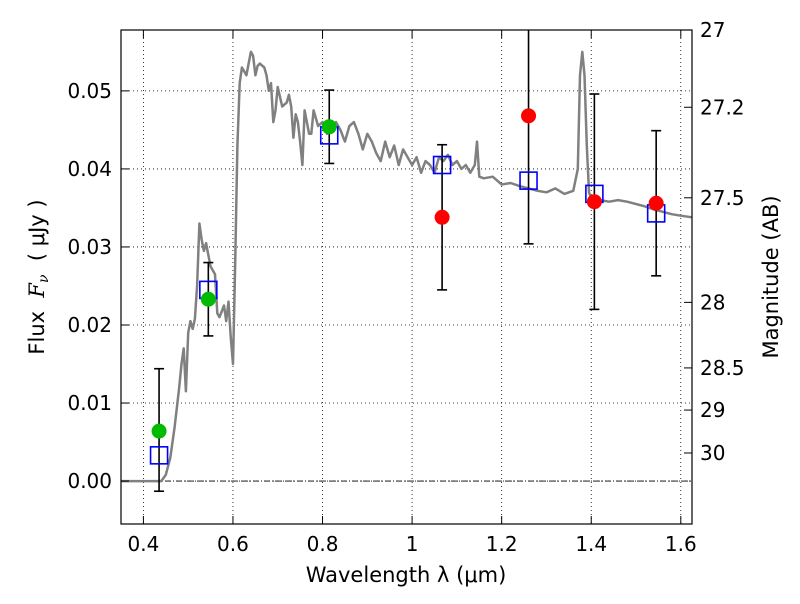 This screenshot has height=604, width=800. Describe the element at coordinates (722, 241) in the screenshot. I see `magnitude-tick-labels: 27 27.2 27.5 28 28.5 29 30` at that location.